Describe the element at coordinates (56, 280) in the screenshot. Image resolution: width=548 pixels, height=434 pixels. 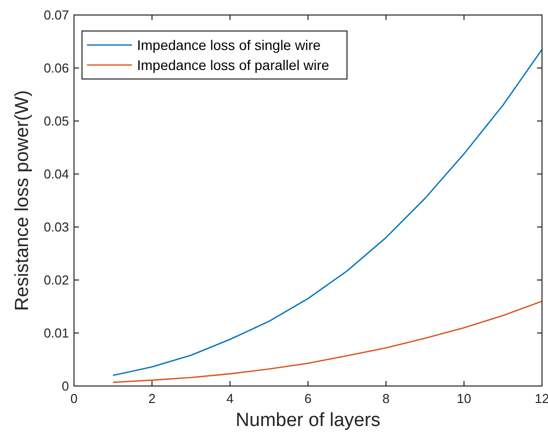
I see `y-tick-label: 0.02` at that location.